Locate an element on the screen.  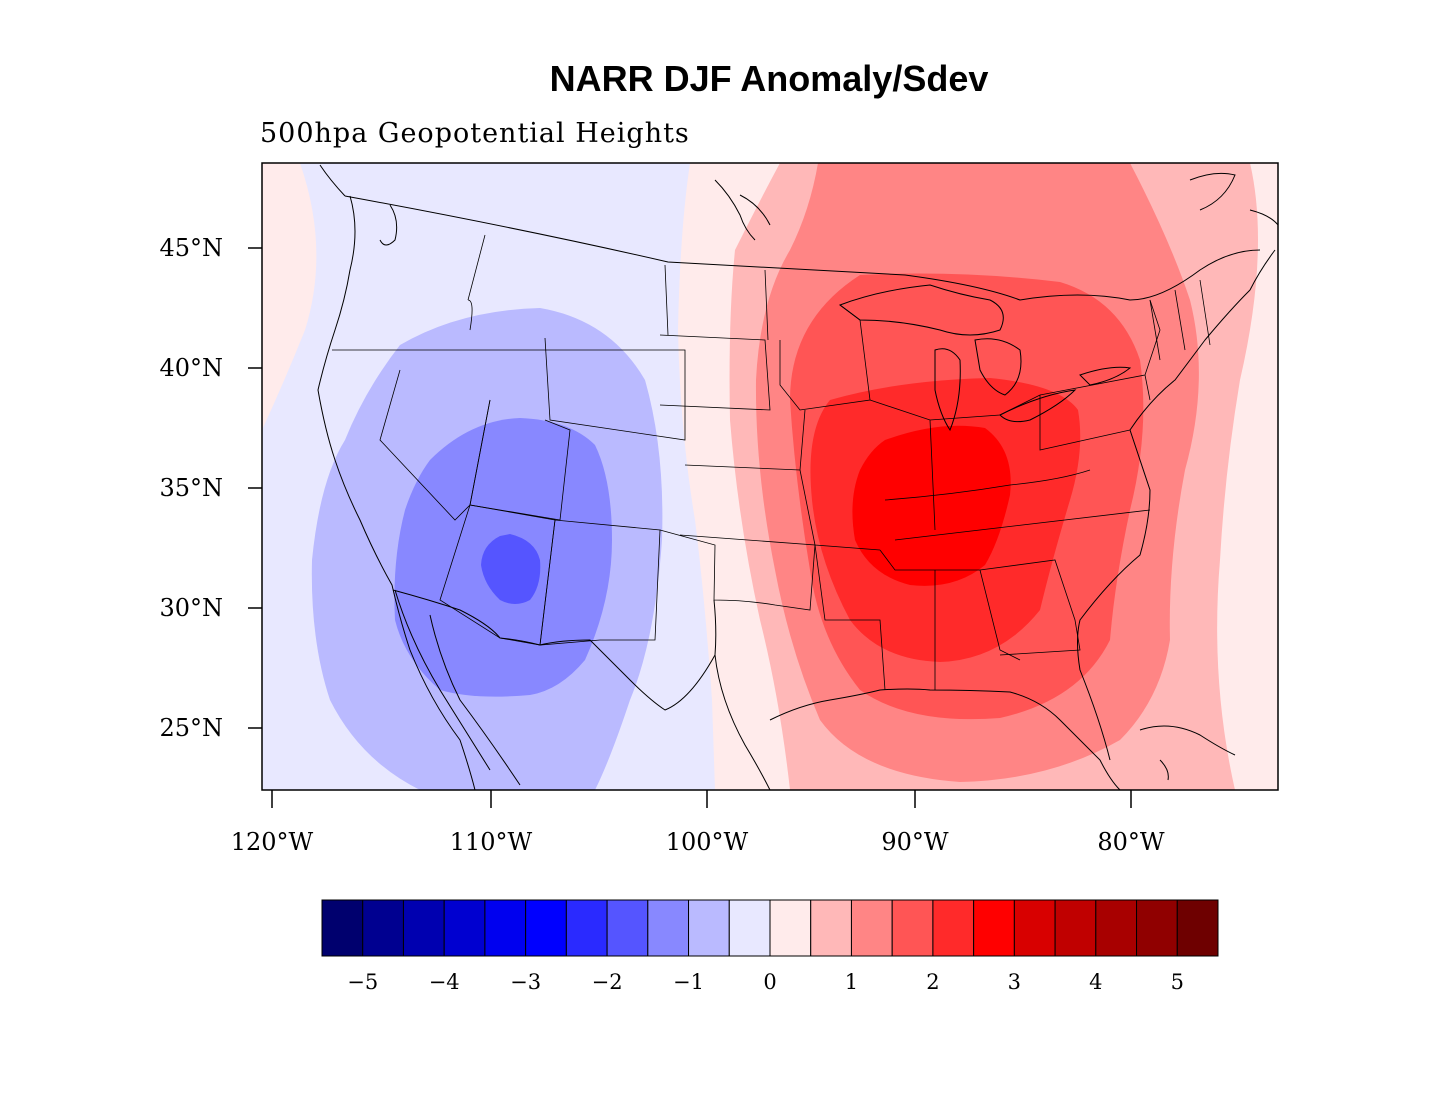
georgia-border is located at coordinates (1030, 607).